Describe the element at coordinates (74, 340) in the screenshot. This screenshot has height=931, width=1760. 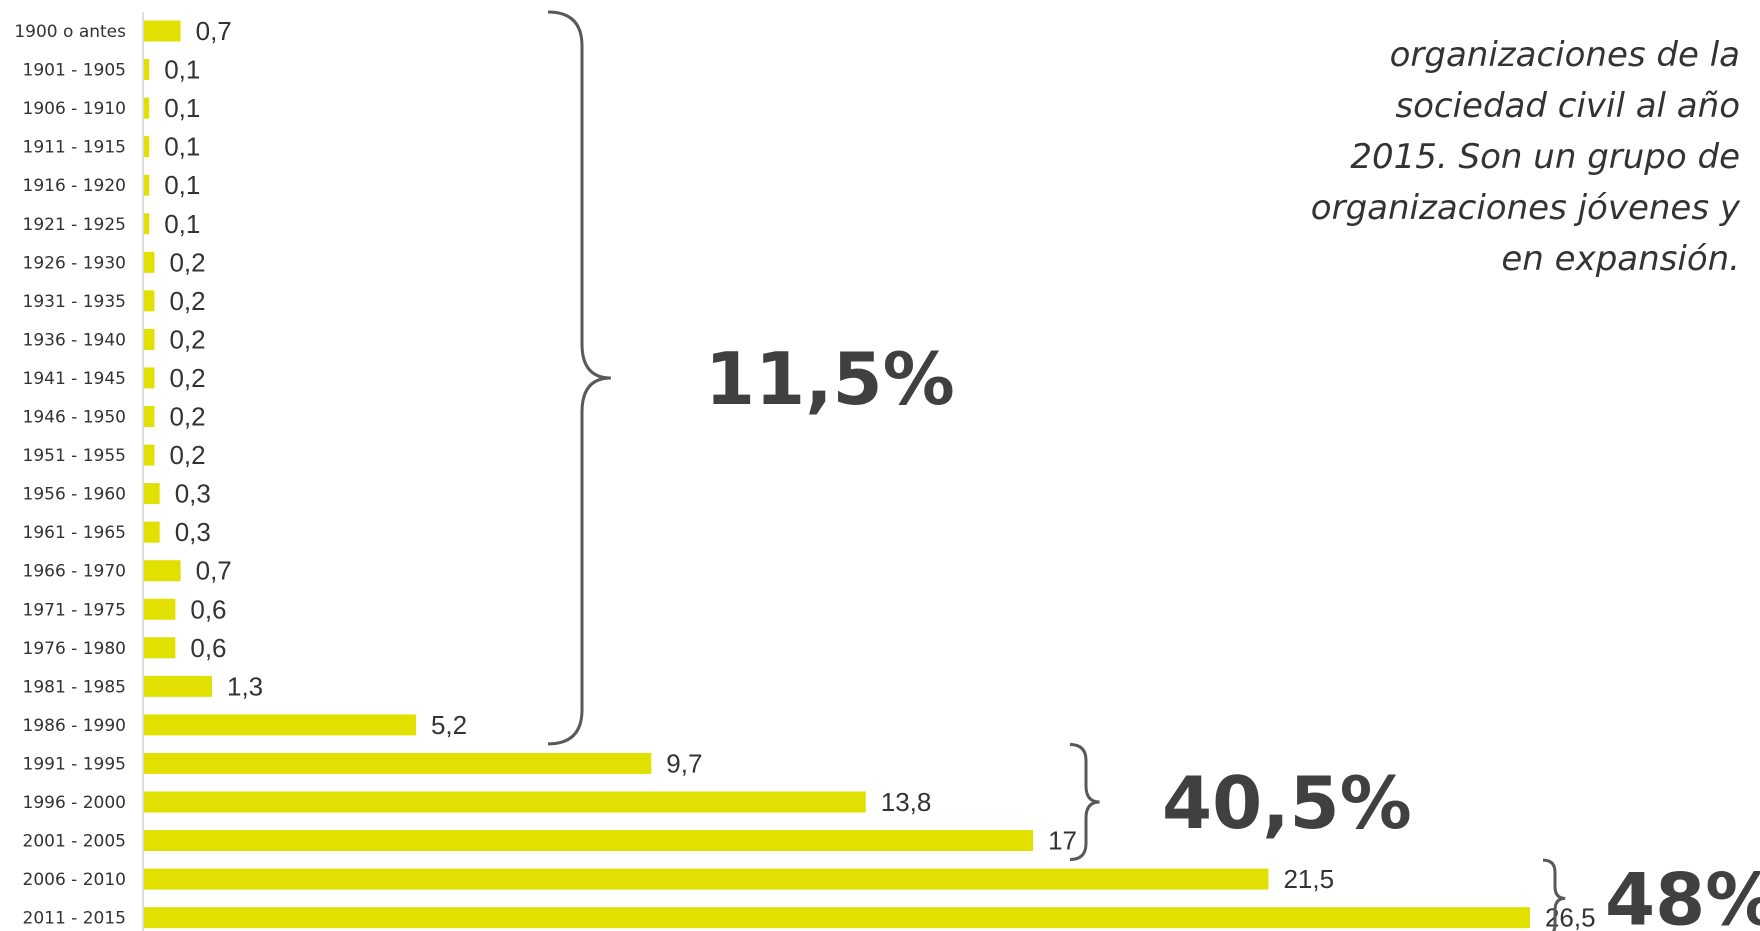
I see `category-label: 1936 - 1940` at that location.